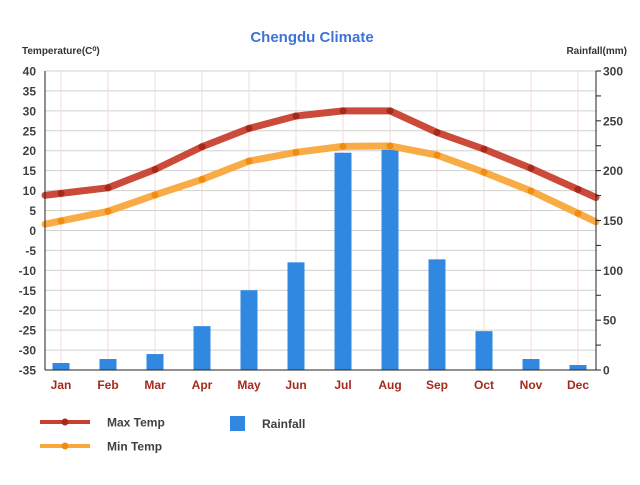 Image resolution: width=640 pixels, height=485 pixels. Describe the element at coordinates (613, 121) in the screenshot. I see `right-tick-label: 250` at that location.